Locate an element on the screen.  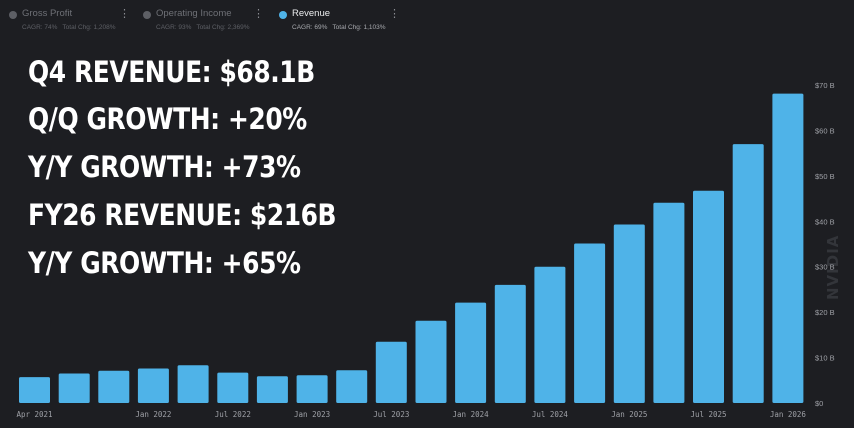
x-tick-label-6: Jul 2024 is located at coordinates (550, 414).